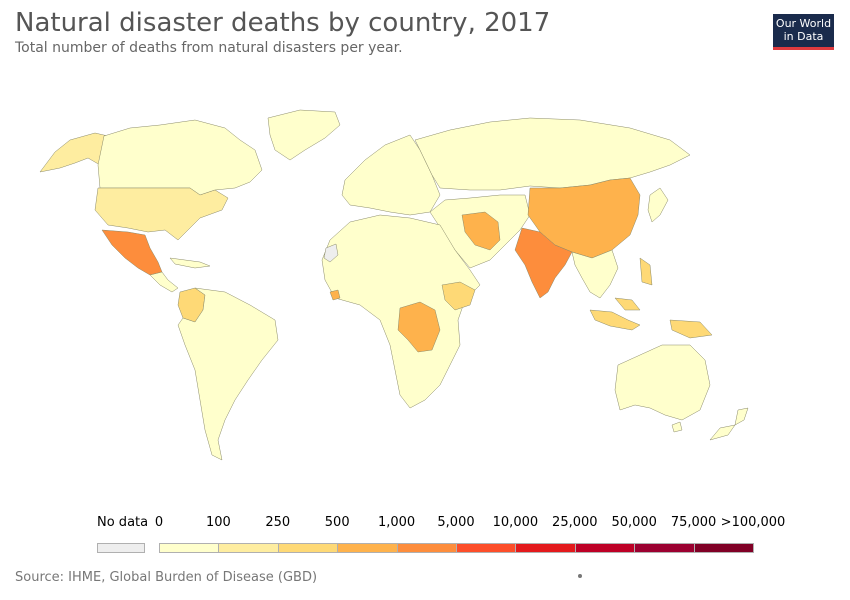 Image resolution: width=850 pixels, height=600 pixels. Describe the element at coordinates (161, 214) in the screenshot. I see `map-region-usa` at that location.